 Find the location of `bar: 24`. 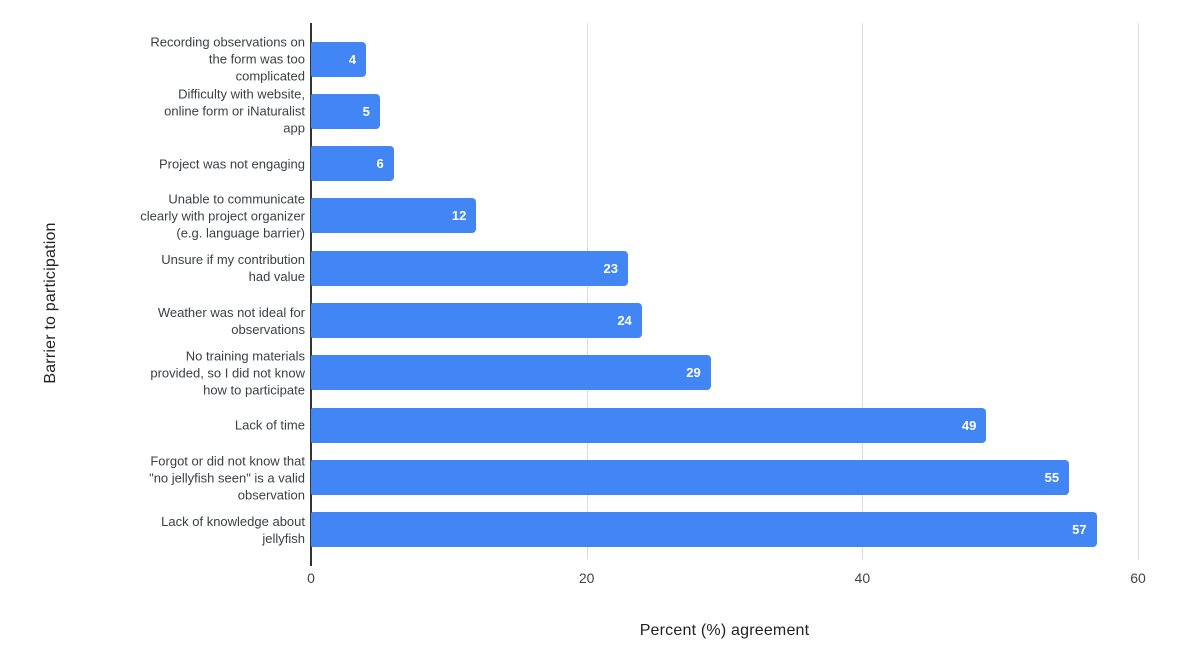

bar: 24 is located at coordinates (476, 321).